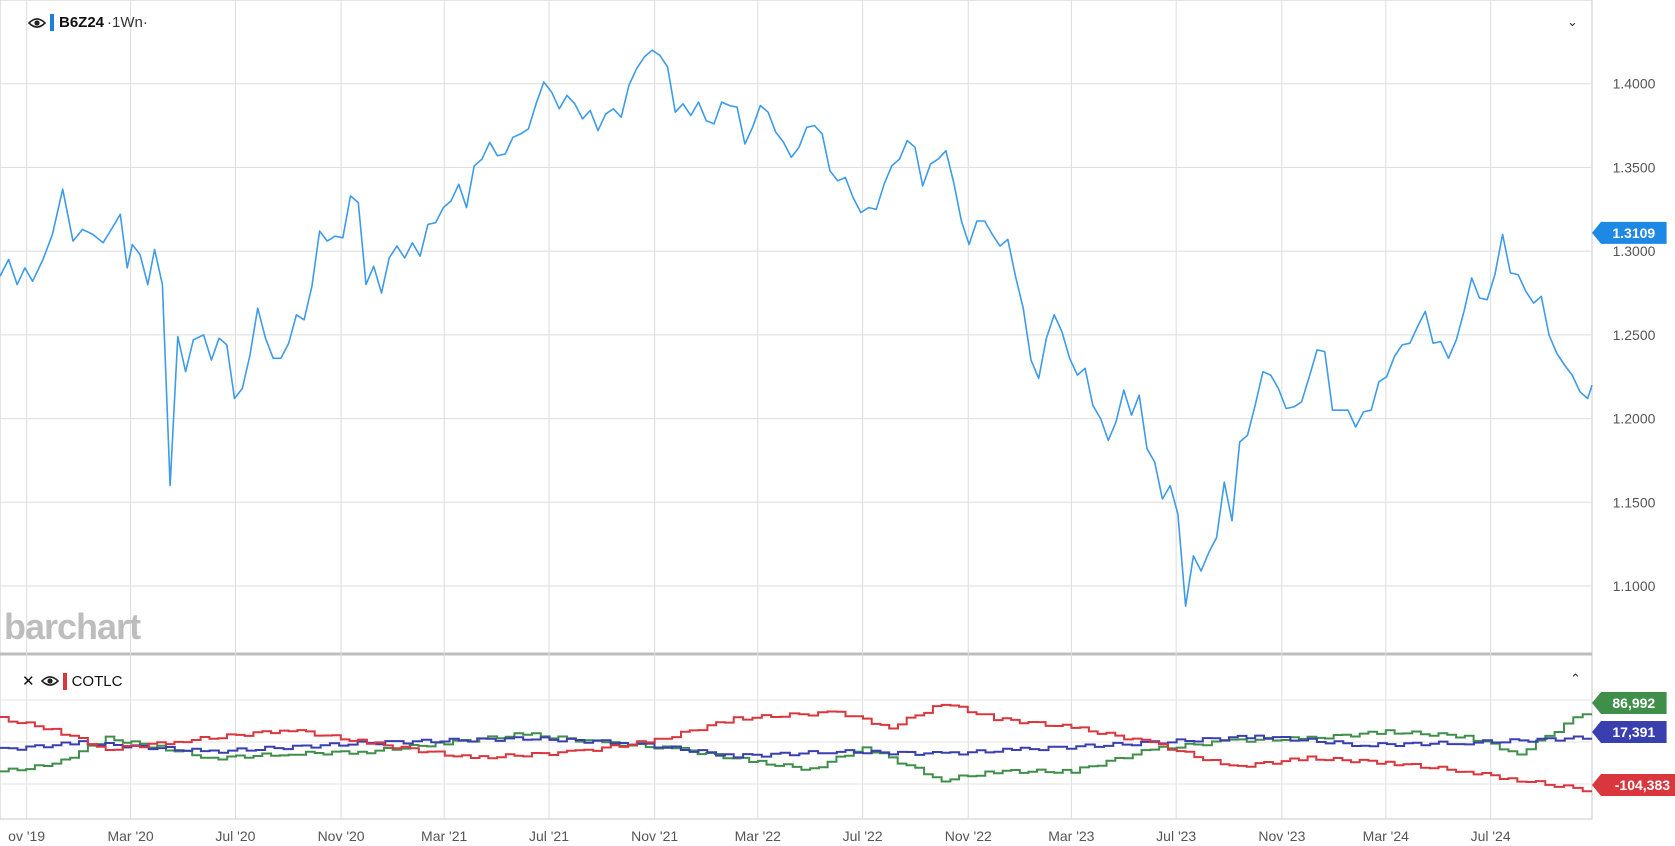 This screenshot has width=1675, height=846. What do you see at coordinates (1634, 167) in the screenshot?
I see `y-tick-label: 1.3500` at bounding box center [1634, 167].